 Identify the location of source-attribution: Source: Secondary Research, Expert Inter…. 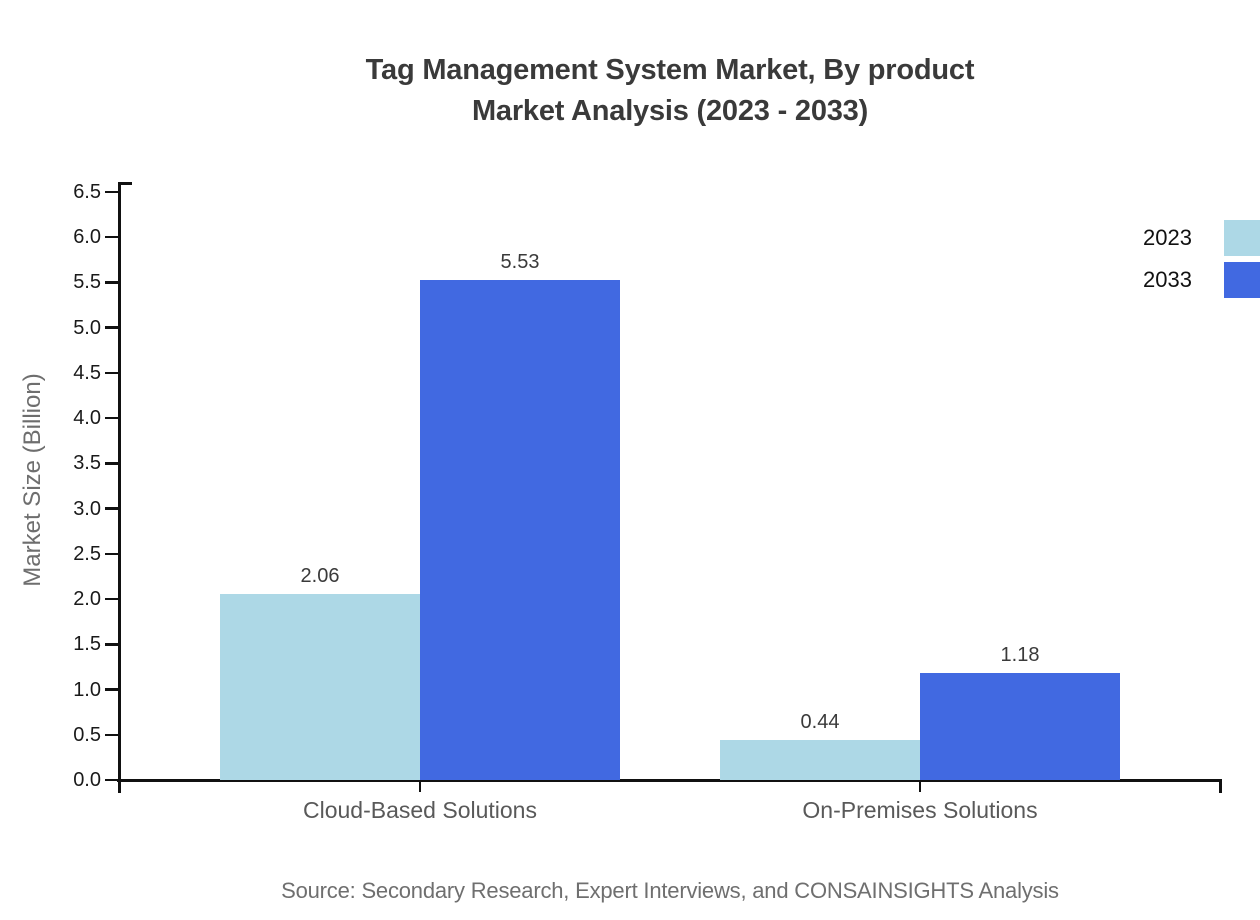
(670, 890).